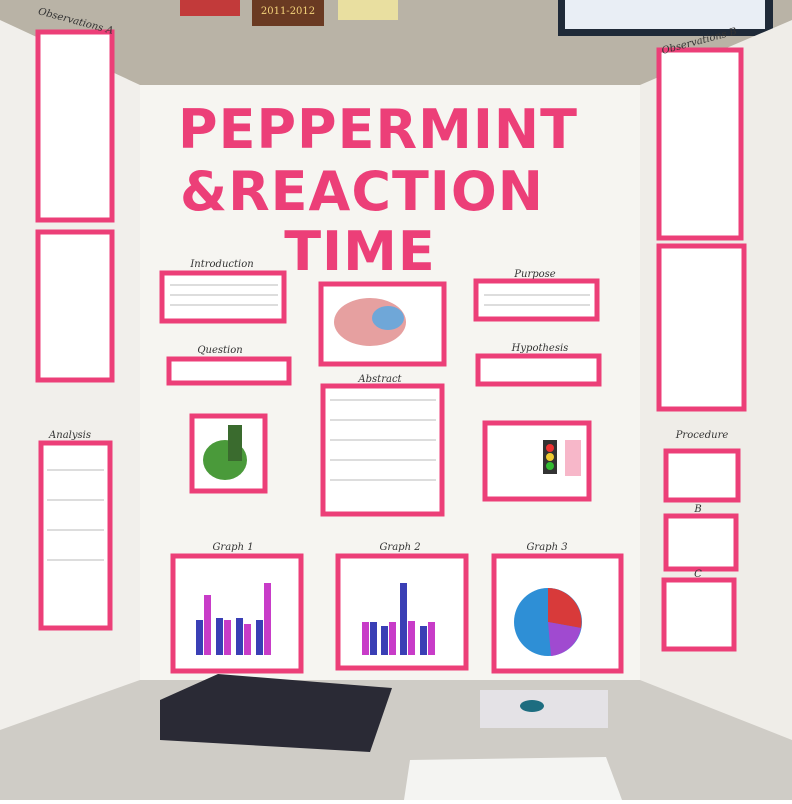 The height and width of the screenshot is (804, 792). Describe the element at coordinates (513, 778) in the screenshot. I see `paper` at that location.